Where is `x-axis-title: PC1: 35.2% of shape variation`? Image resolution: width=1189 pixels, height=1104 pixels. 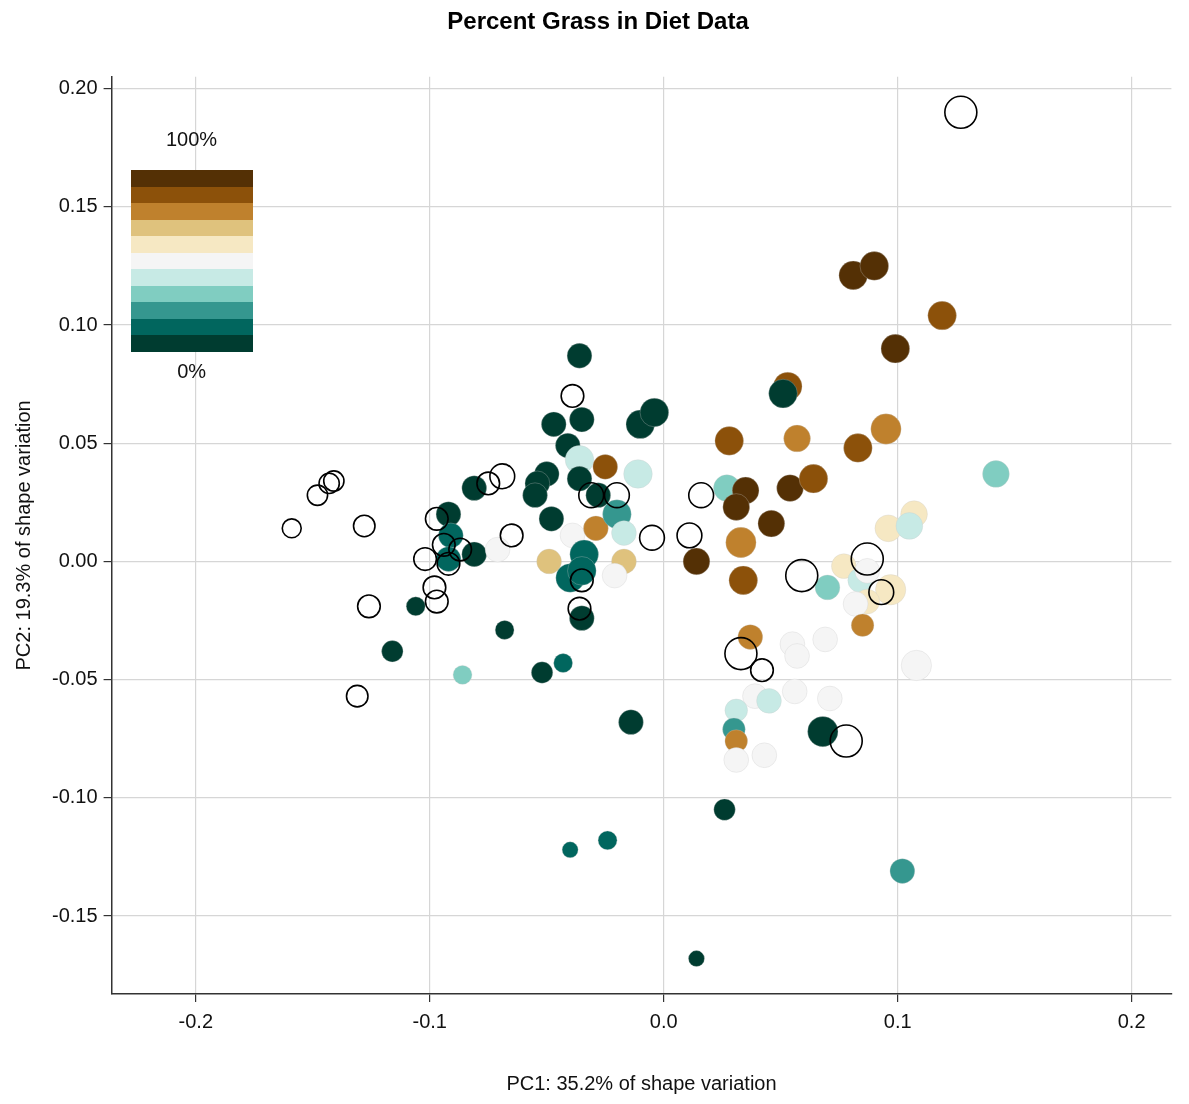
x-axis-title: PC1: 35.2% of shape variation is located at coordinates (641, 1082).